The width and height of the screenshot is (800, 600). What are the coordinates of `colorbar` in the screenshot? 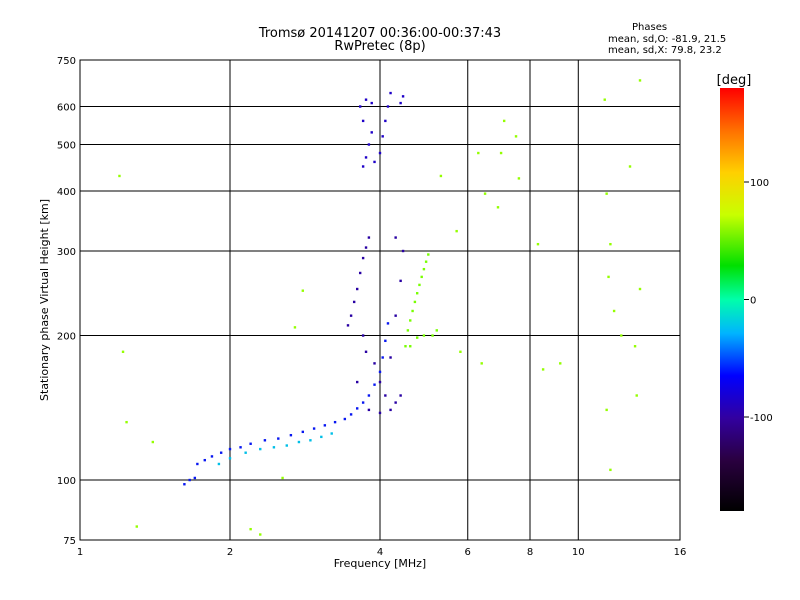 It's located at (732, 299).